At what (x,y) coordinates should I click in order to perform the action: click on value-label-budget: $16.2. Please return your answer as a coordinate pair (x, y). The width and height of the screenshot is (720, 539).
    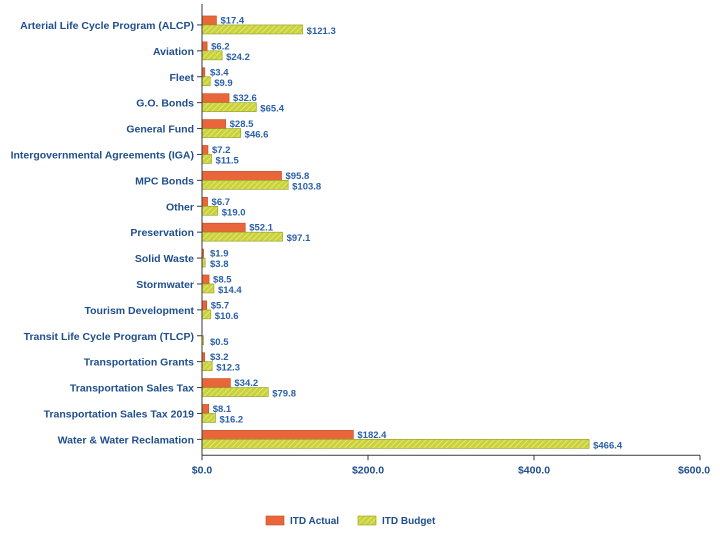
    Looking at the image, I should click on (231, 419).